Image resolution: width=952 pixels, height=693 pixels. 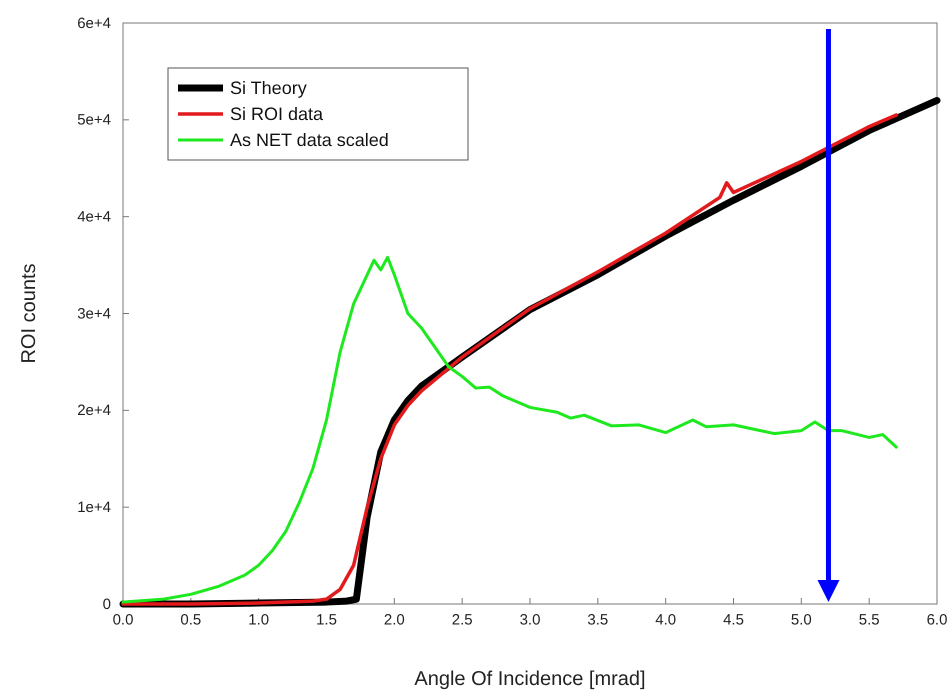 What do you see at coordinates (394, 620) in the screenshot?
I see `x-tick-label: 2.0` at bounding box center [394, 620].